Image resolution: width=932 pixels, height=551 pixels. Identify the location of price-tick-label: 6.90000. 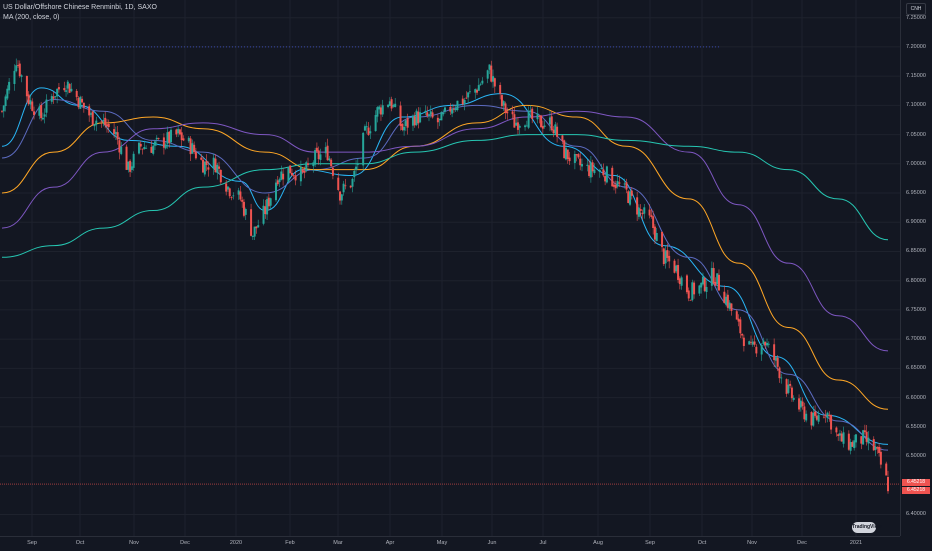
(916, 222).